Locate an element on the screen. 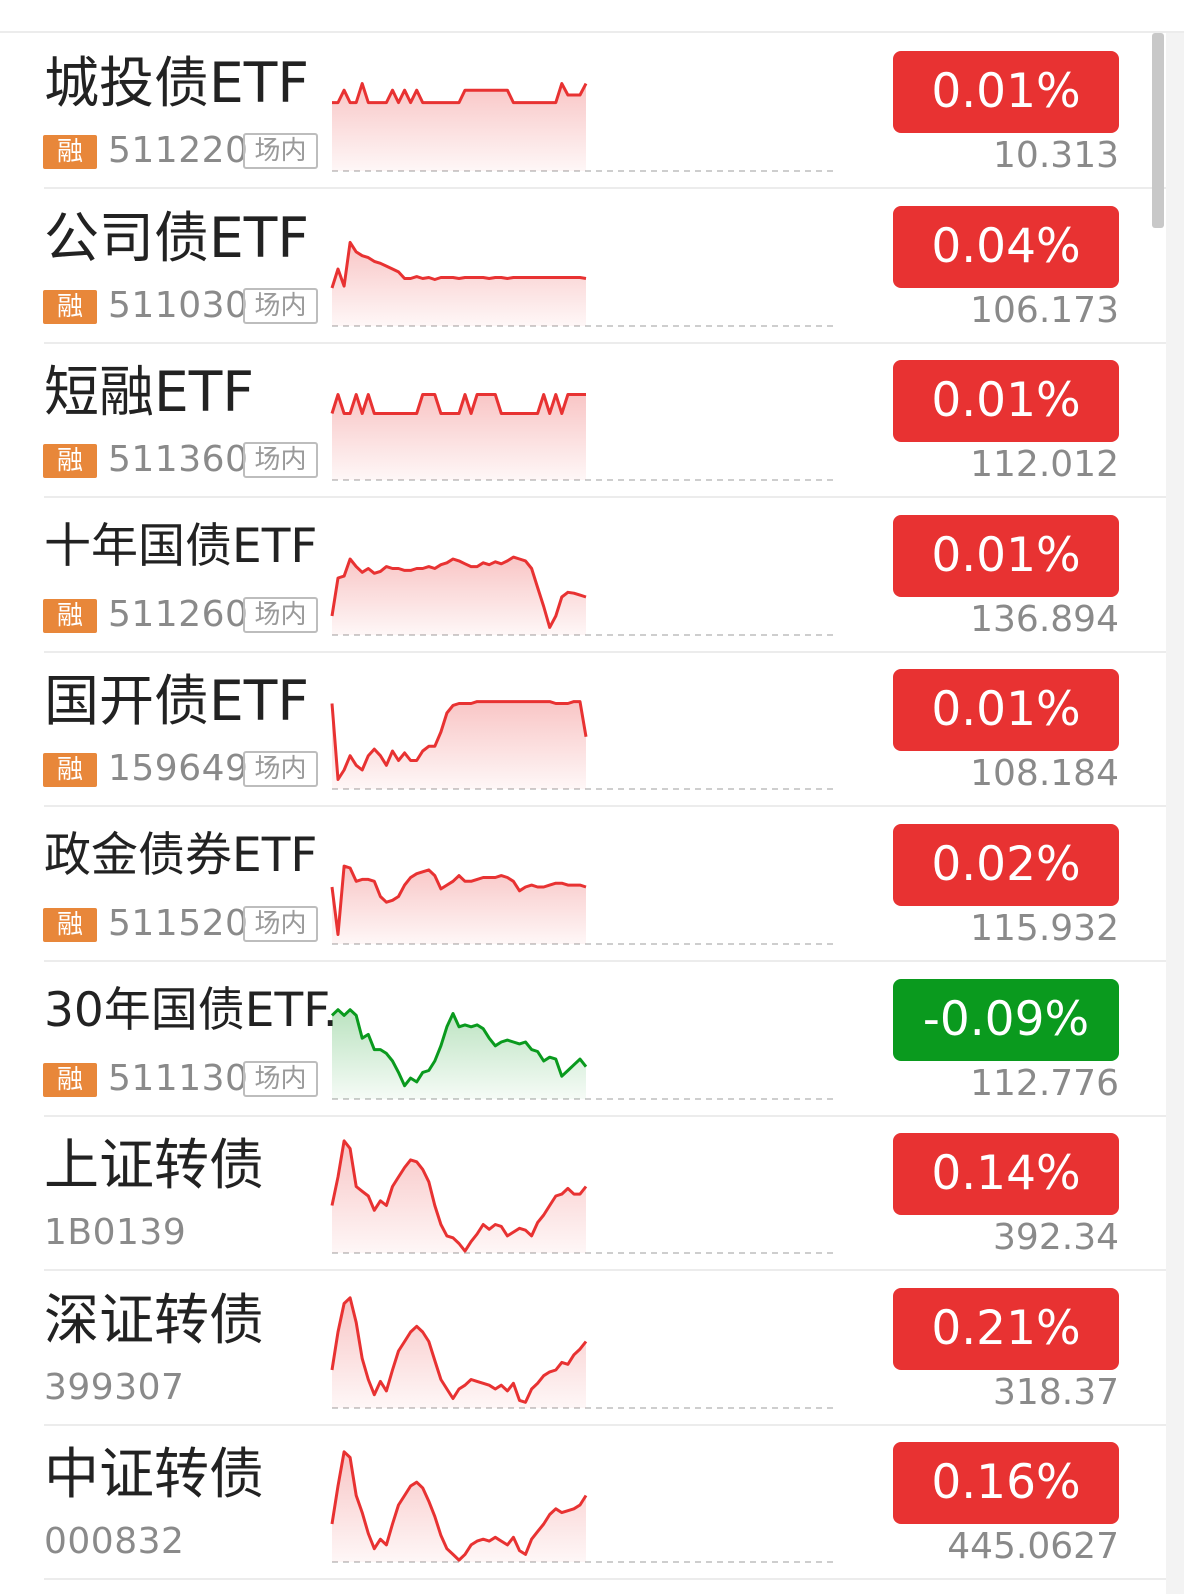  list-item: 国开债ETF 融 159649 场内 0.01% 108.184 is located at coordinates (583, 729).